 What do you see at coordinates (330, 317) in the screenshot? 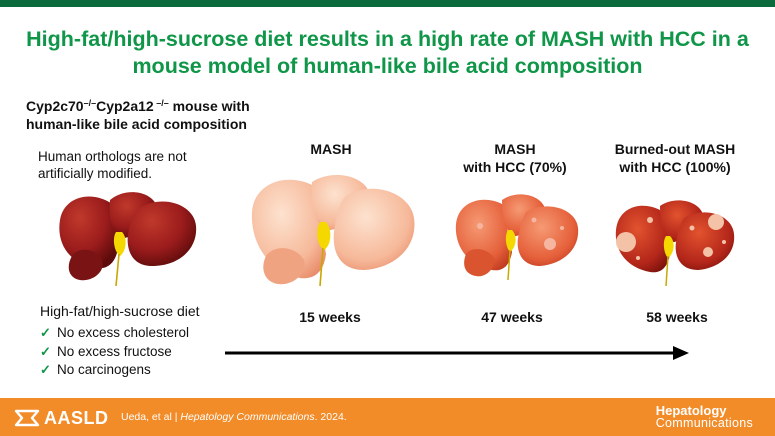
I see `weeks-stage-1: 15 weeks` at bounding box center [330, 317].